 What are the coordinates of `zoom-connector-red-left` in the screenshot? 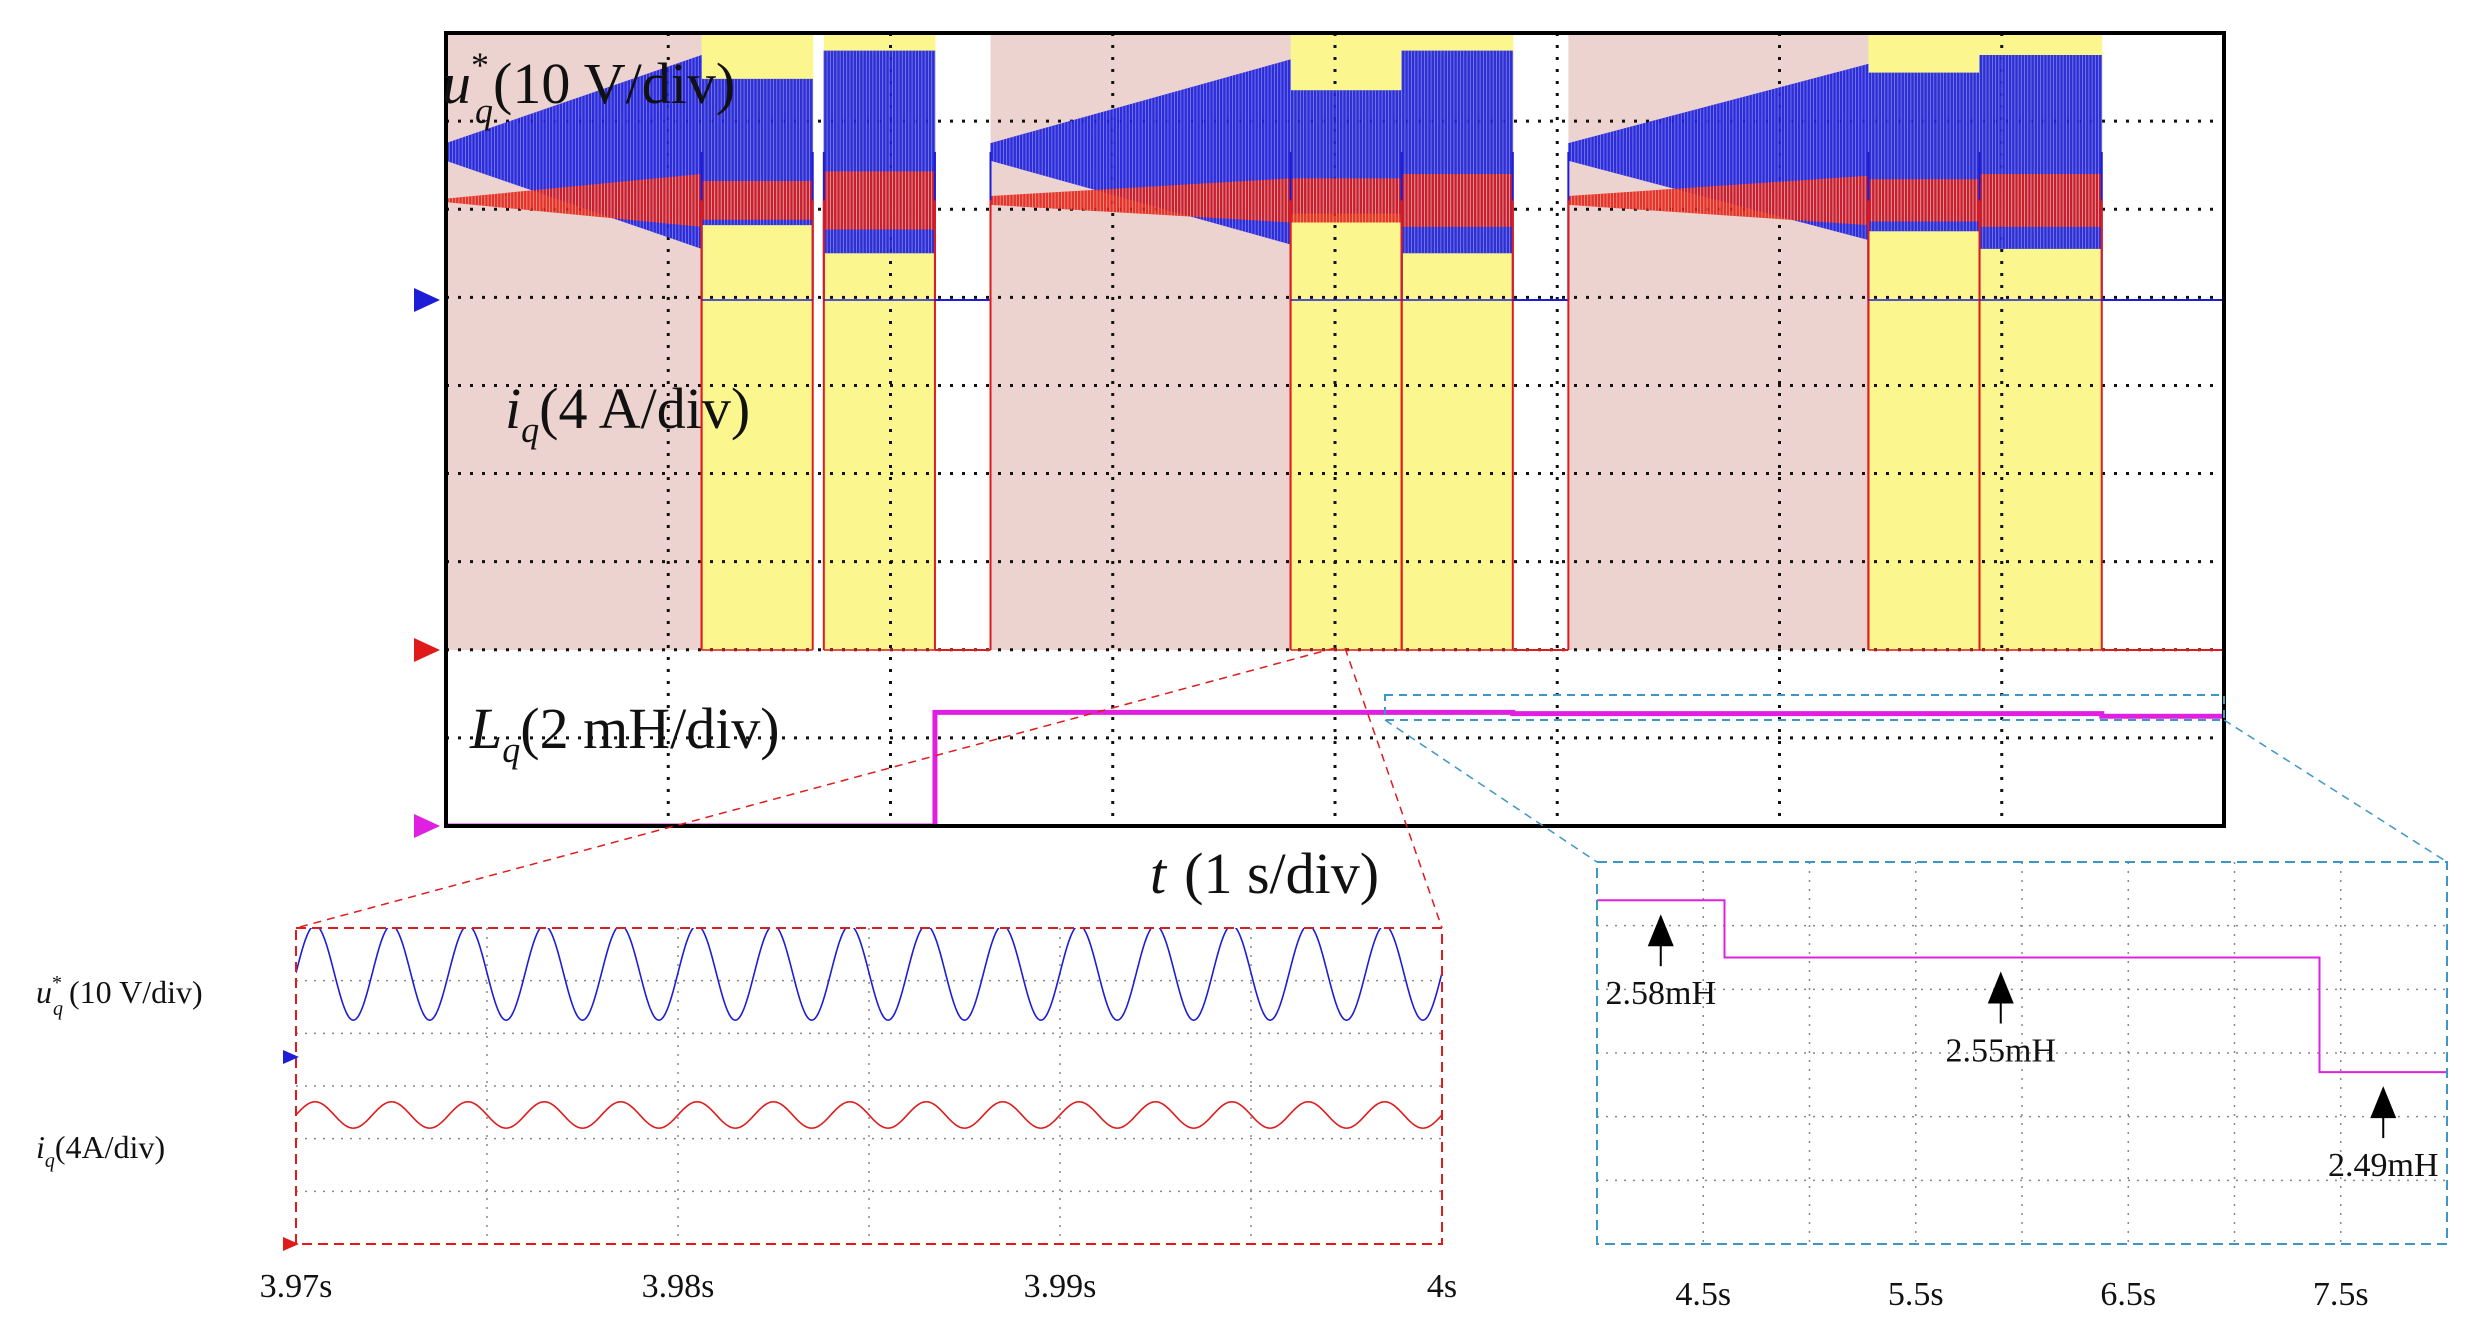 It's located at (815, 788).